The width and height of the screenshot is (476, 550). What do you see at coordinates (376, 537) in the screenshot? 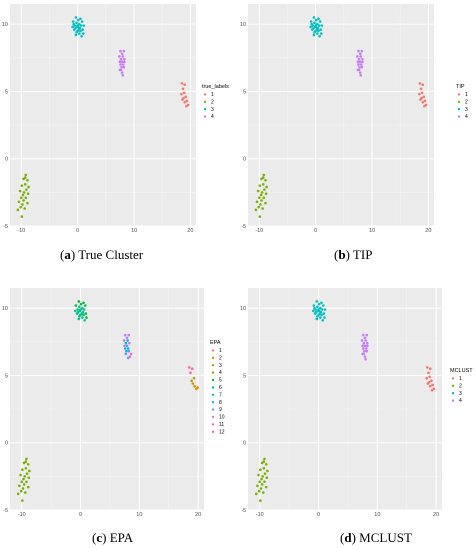
I see `caption-d: (d) MCLUST` at bounding box center [376, 537].